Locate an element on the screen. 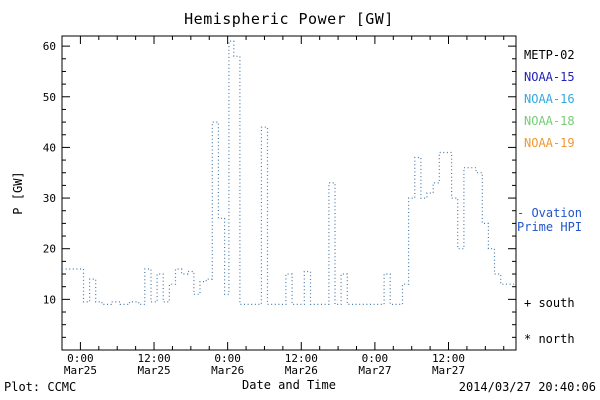 This screenshot has width=600, height=400. south-marker-label: + south is located at coordinates (549, 303).